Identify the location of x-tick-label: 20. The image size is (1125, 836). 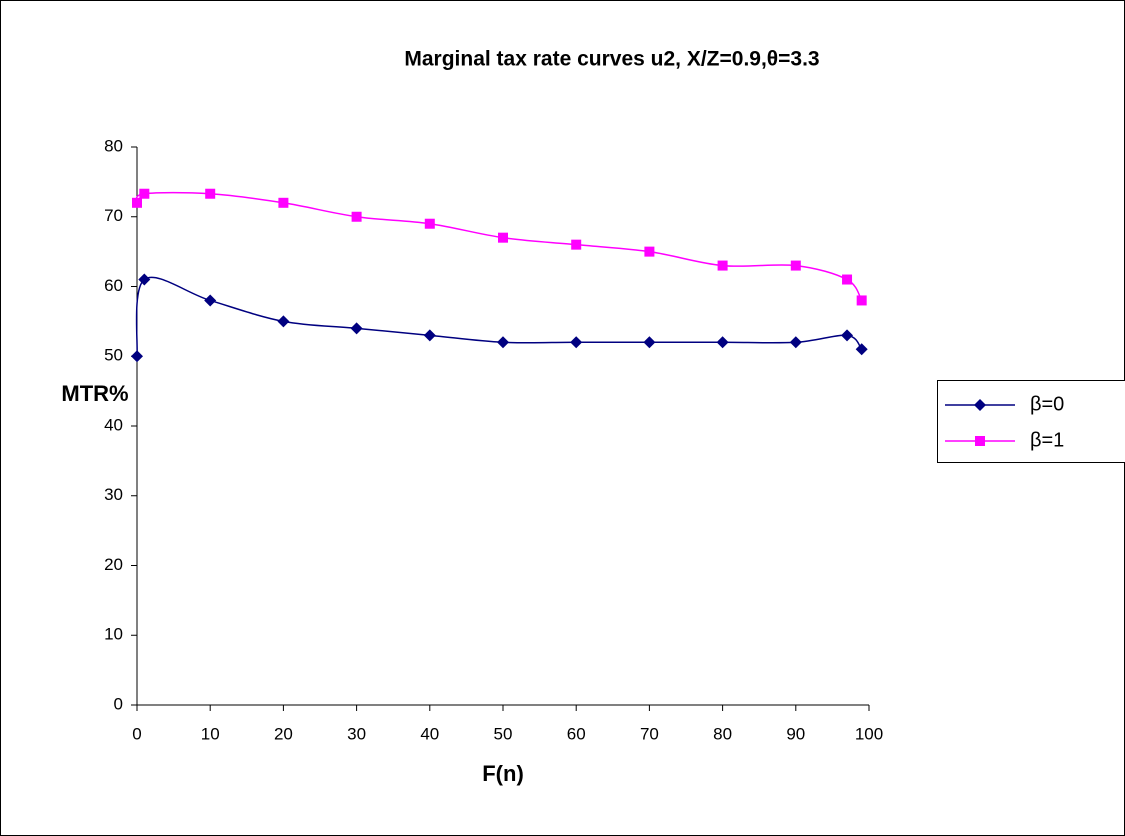
(283, 733).